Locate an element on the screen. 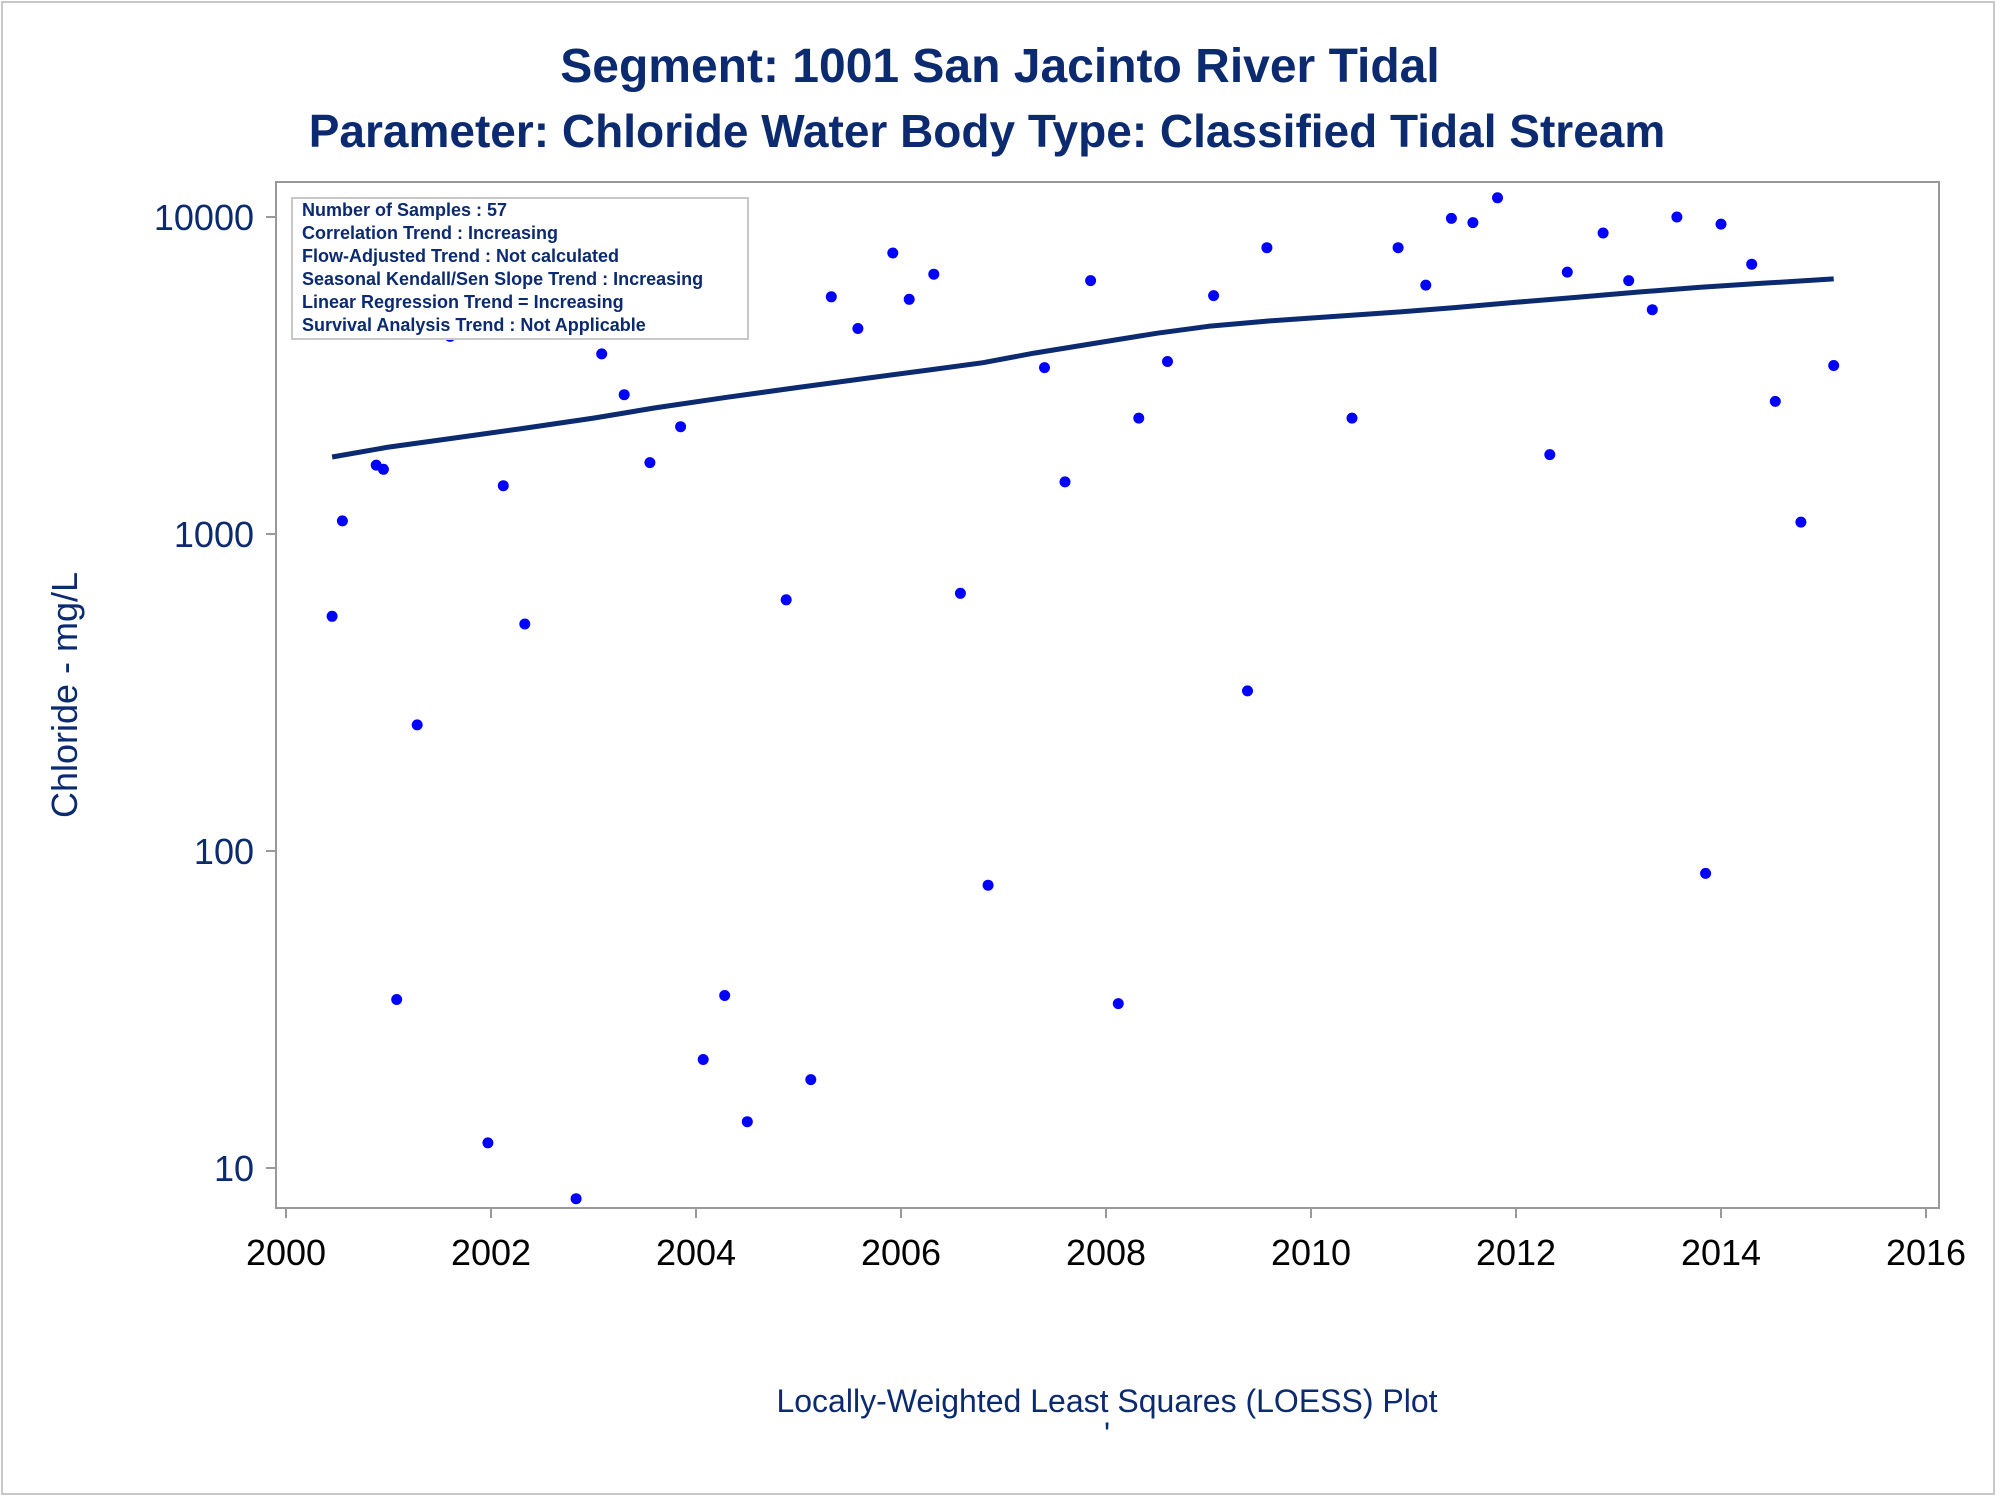 The height and width of the screenshot is (1500, 2000). y-axis: 10 100 1000 10000 is located at coordinates (215, 693).